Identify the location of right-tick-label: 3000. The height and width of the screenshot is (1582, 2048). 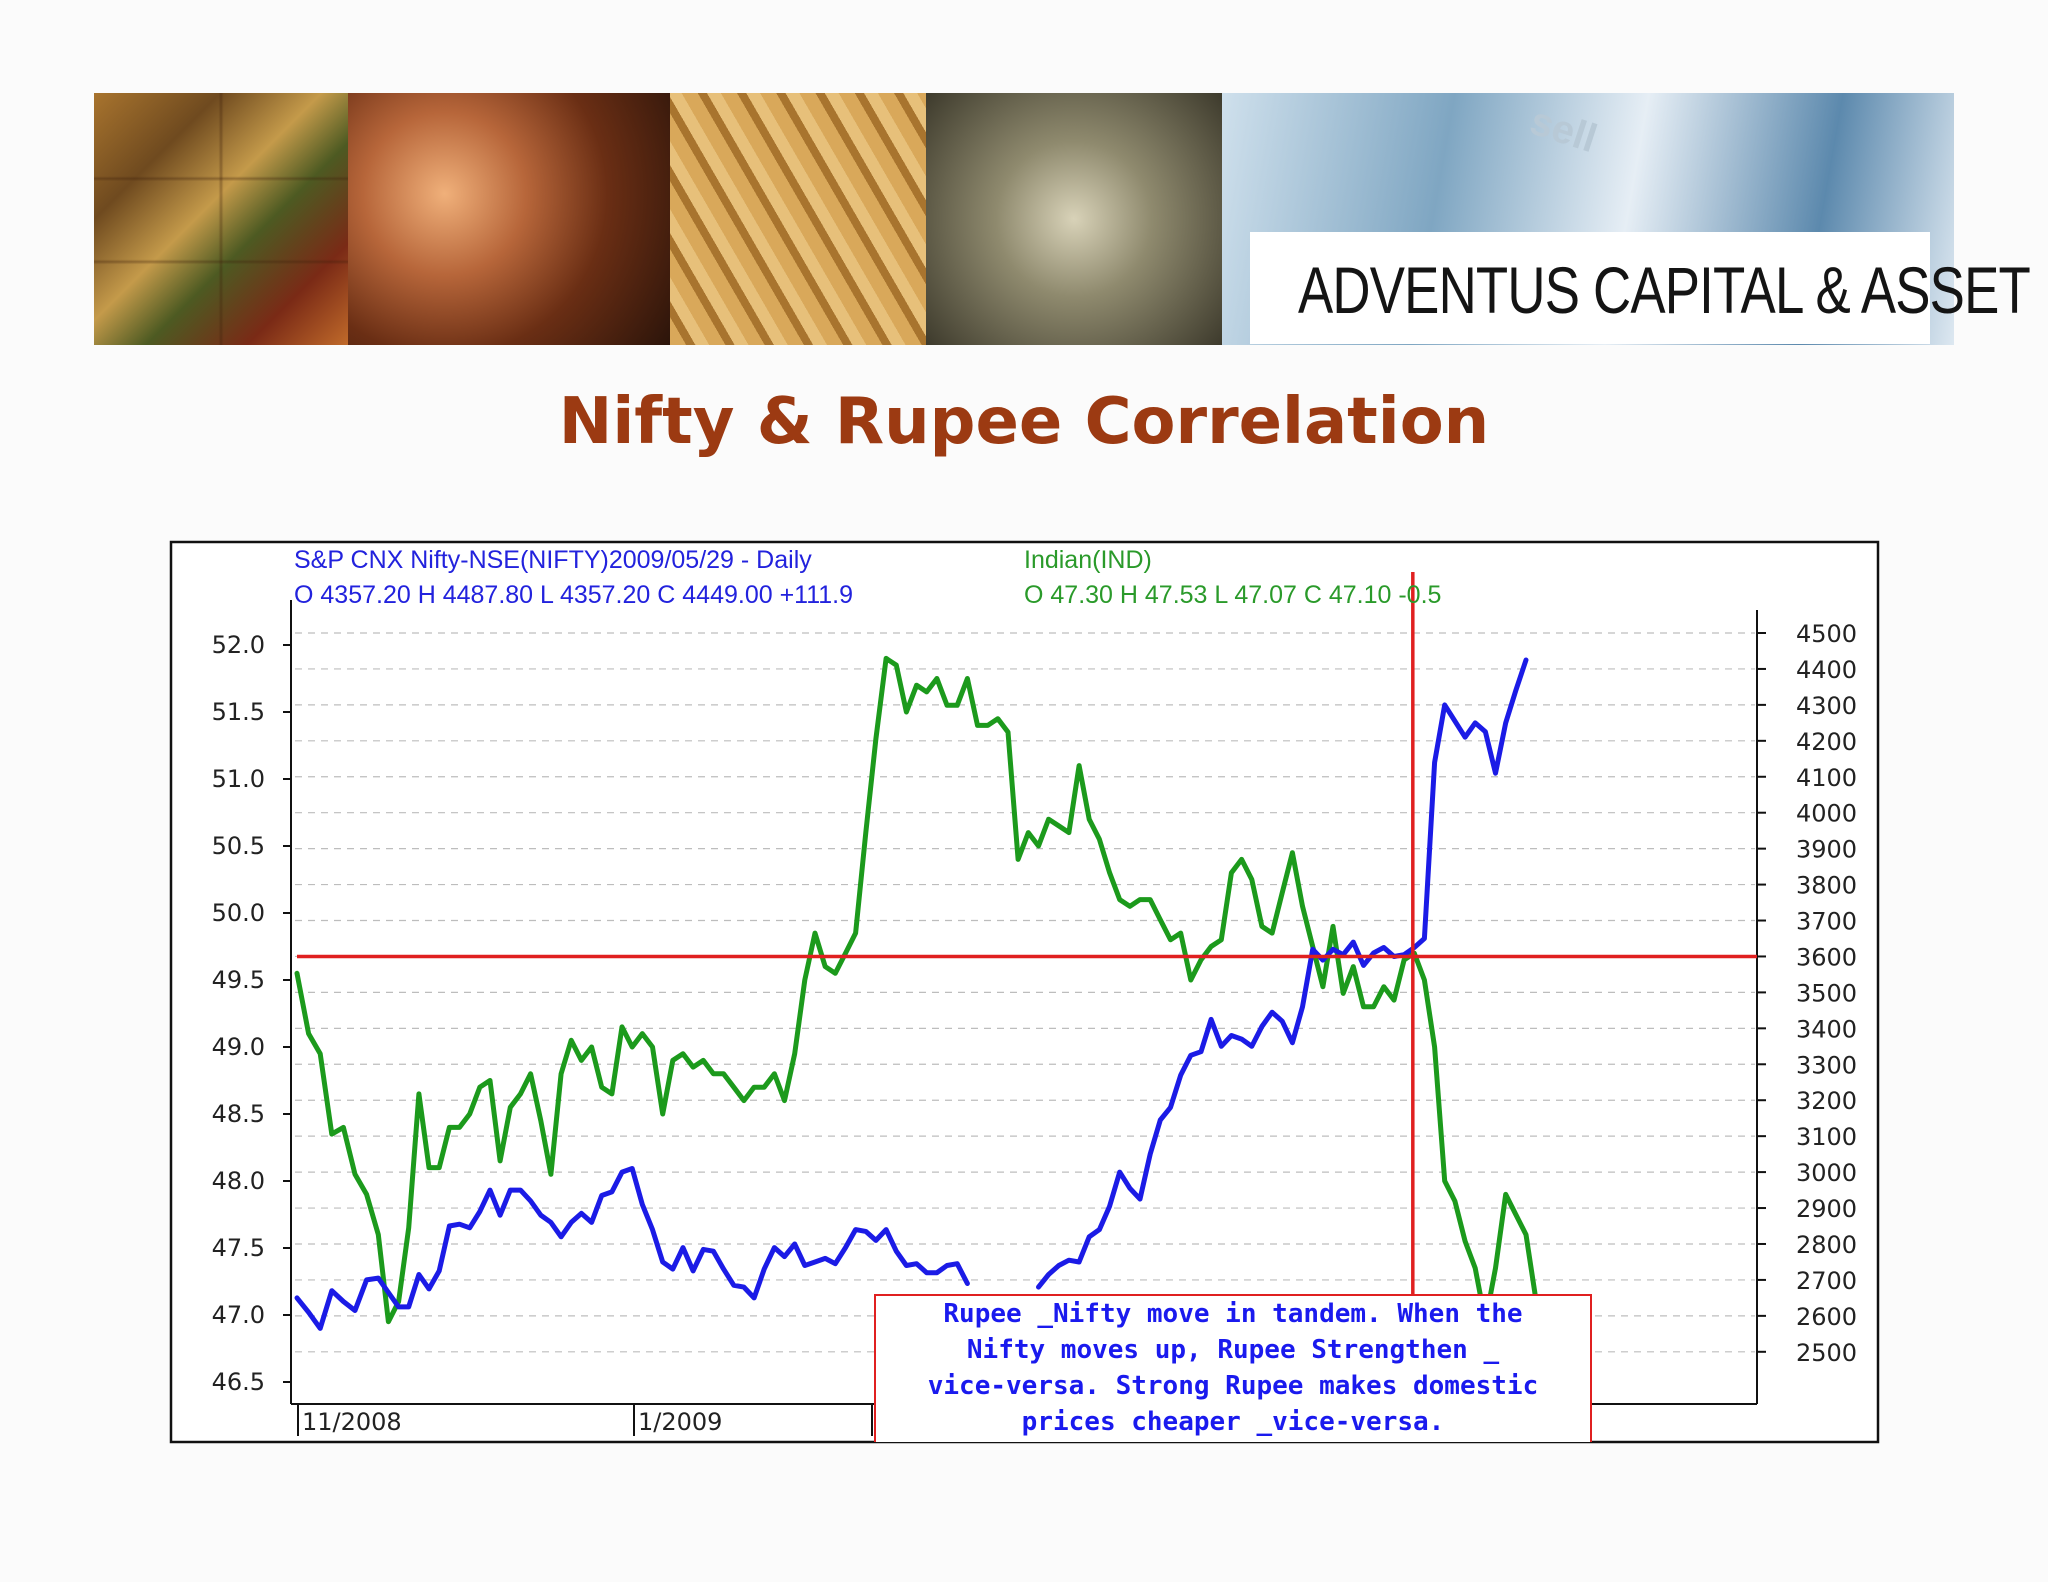
(1826, 1173).